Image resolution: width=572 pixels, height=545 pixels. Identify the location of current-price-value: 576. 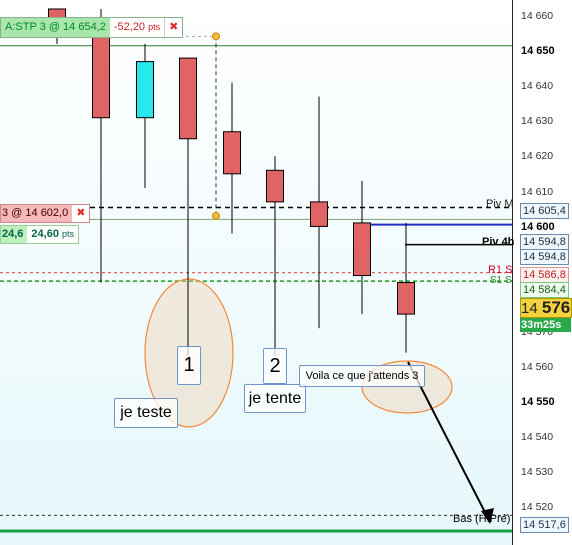
(556, 307).